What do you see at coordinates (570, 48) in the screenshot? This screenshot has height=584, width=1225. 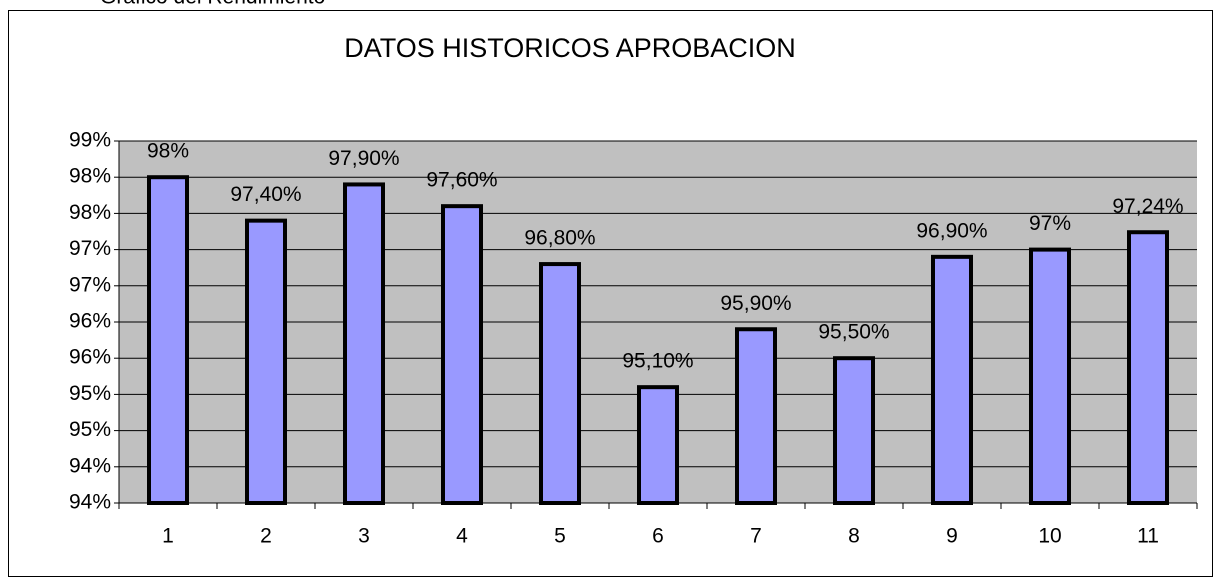 I see `chart-title: DATOS HISTORICOS APROBACION` at bounding box center [570, 48].